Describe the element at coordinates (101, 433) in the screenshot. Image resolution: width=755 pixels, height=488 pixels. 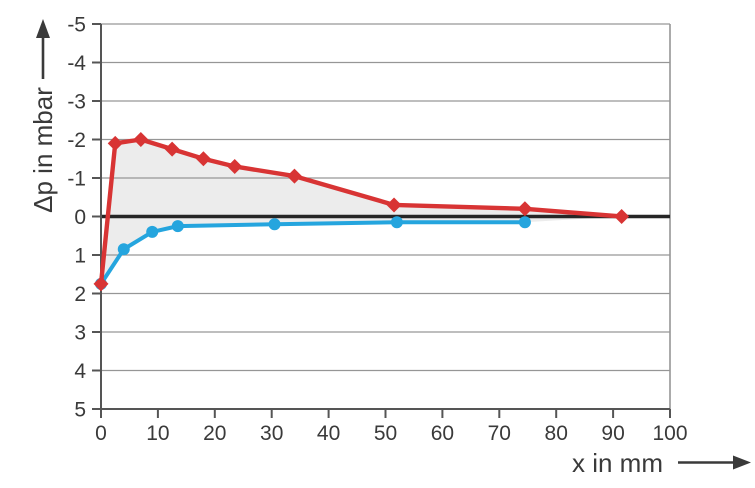
I see `x-tick-label-0: 0` at that location.